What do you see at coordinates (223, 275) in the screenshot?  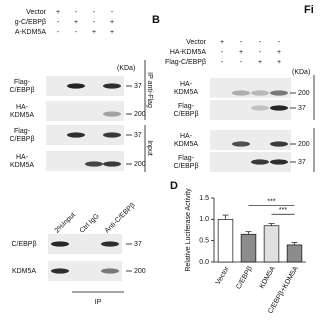 I see `x-tick-label: Vector` at bounding box center [223, 275].